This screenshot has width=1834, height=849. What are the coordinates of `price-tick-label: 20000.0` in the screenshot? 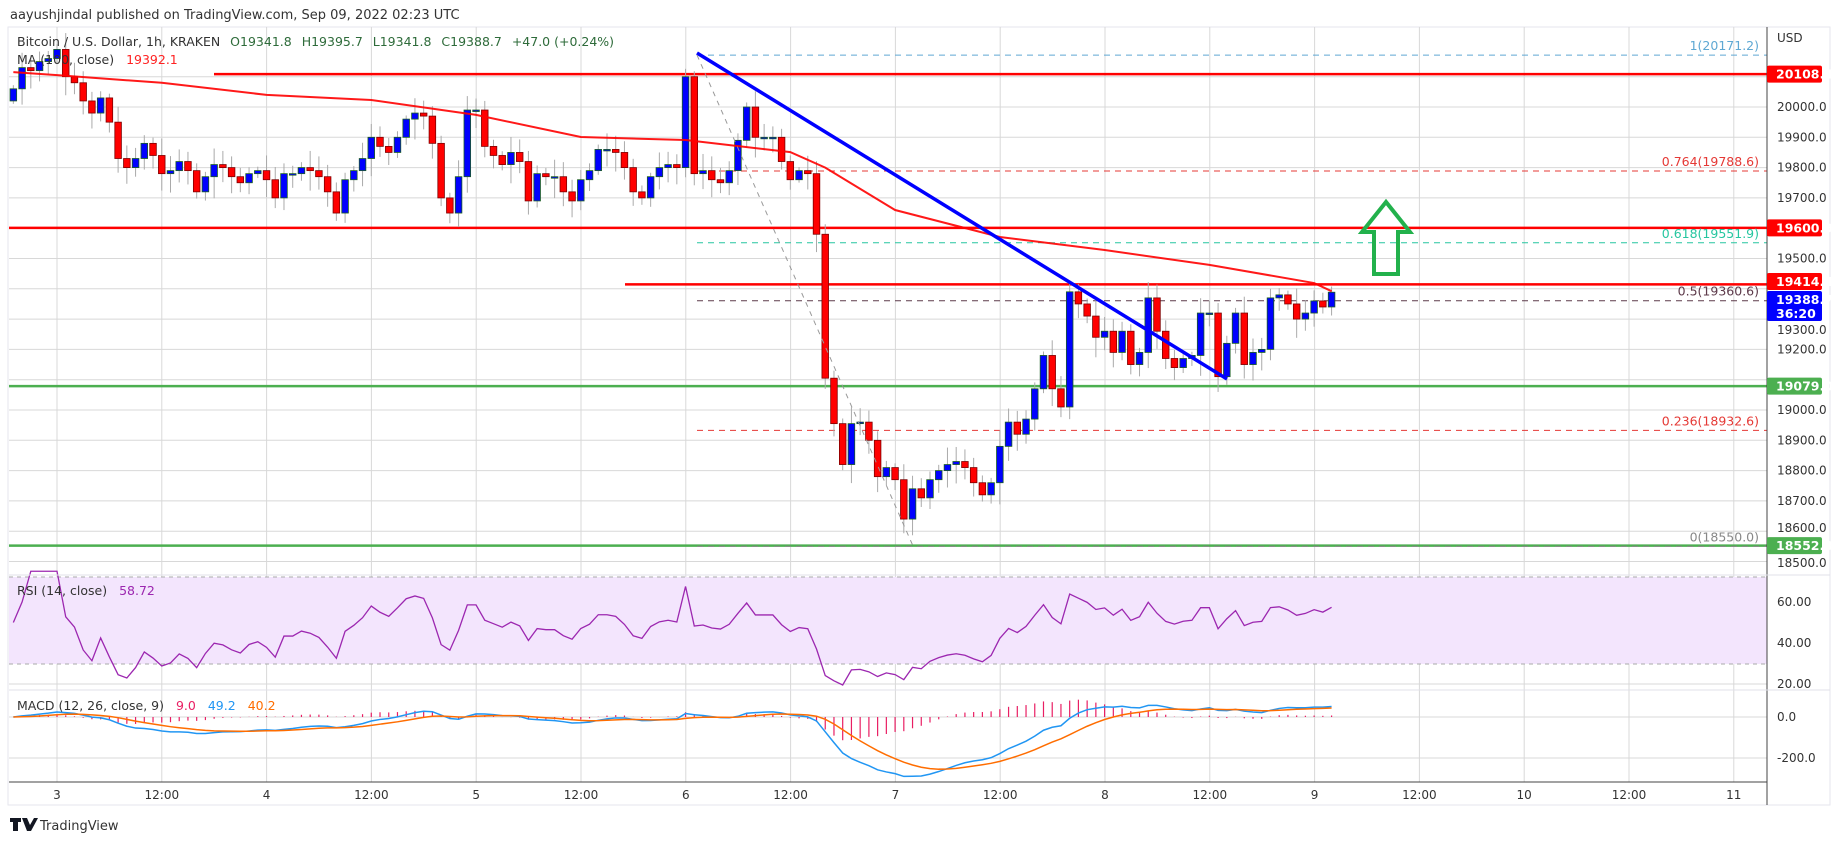 It's located at (1802, 107).